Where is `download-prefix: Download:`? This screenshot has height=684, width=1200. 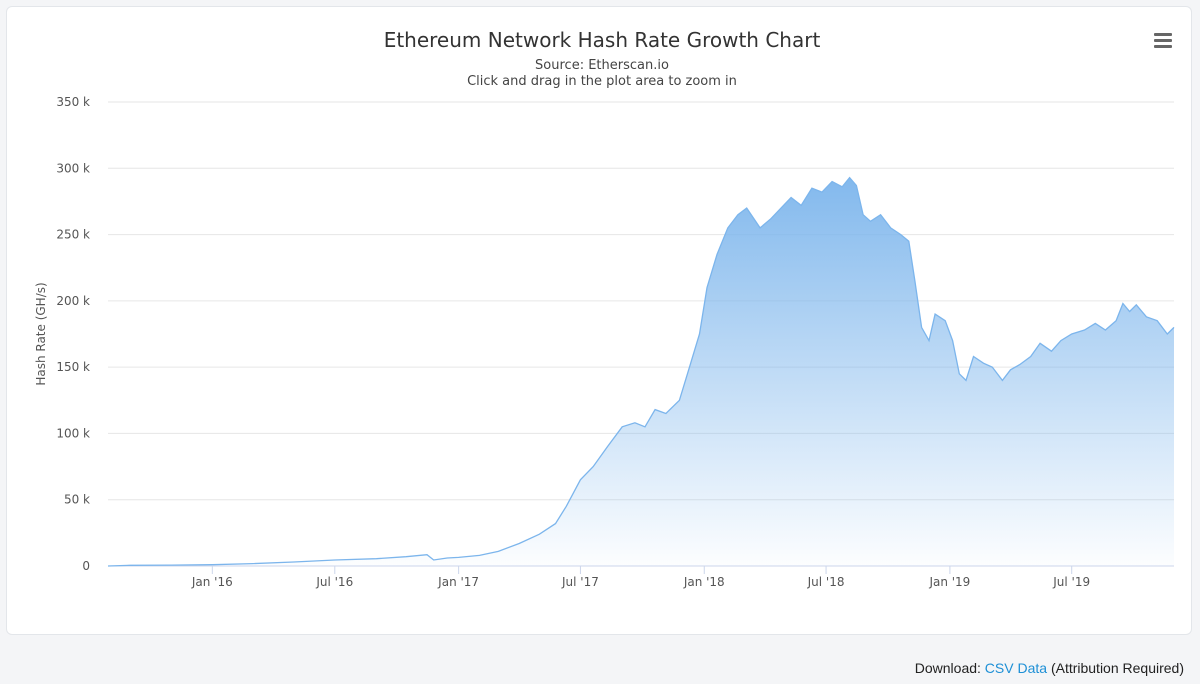 download-prefix: Download: is located at coordinates (947, 668).